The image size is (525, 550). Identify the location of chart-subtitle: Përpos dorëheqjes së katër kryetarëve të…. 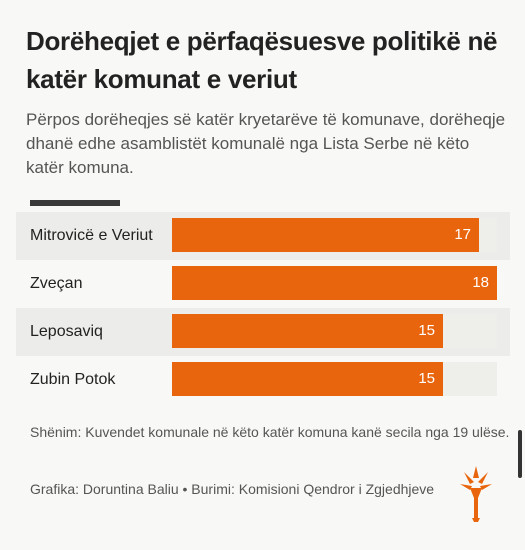
(266, 143).